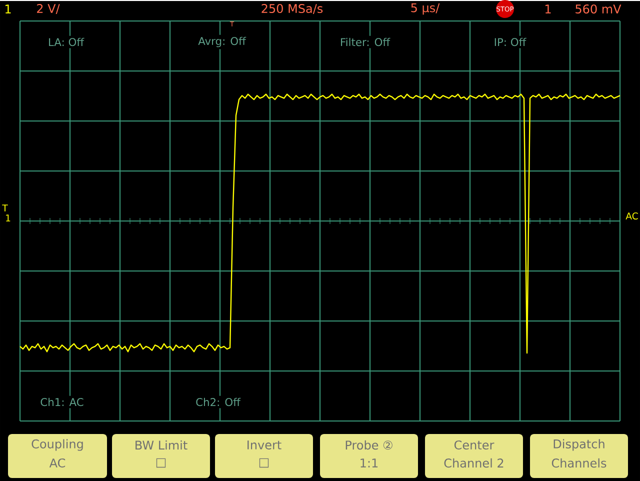  Describe the element at coordinates (369, 463) in the screenshot. I see `text: 1:1` at that location.